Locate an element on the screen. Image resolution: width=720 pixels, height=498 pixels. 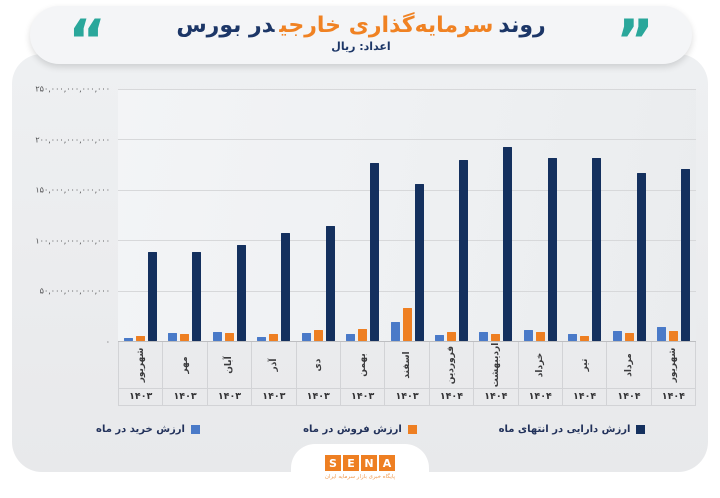
y-axis-label: ۵۰,۰۰۰,۰۰۰,۰۰۰,۰۰۰ is located at coordinates (74, 291).